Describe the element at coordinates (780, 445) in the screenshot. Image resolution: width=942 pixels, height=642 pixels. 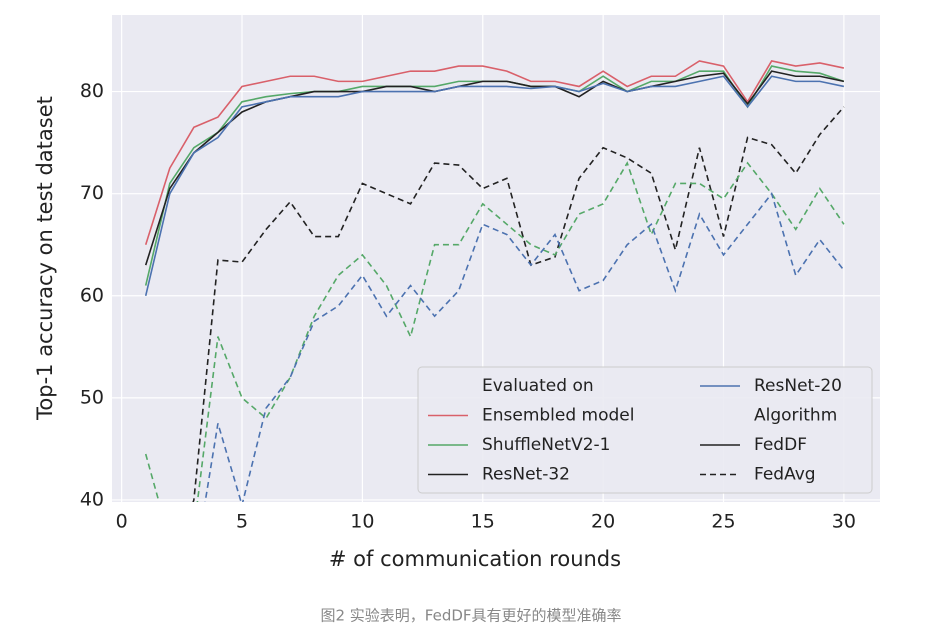
I see `legend-label: FedDF` at that location.